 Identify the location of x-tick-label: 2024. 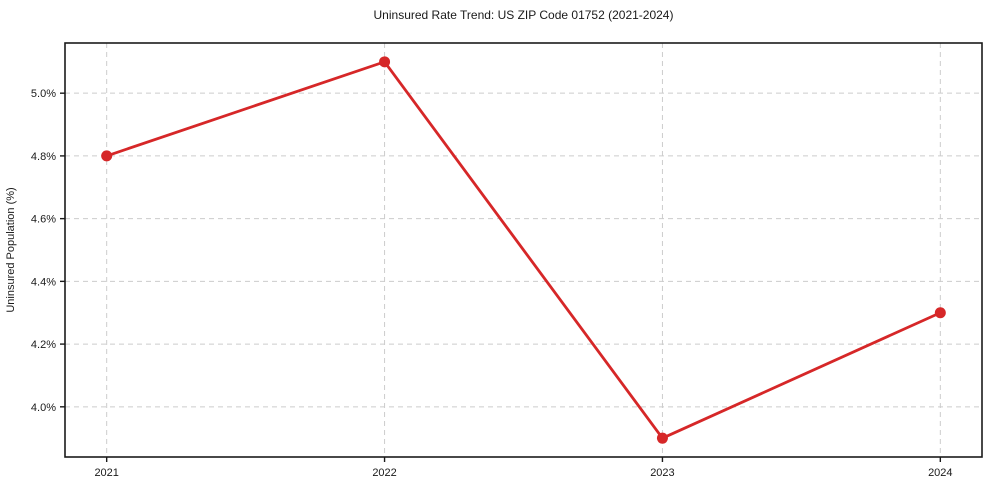
(940, 473).